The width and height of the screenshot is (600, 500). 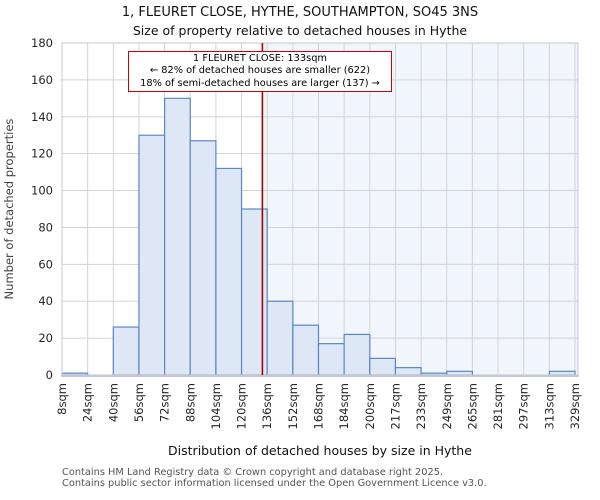 I want to click on x-tick-label: 40sqm, so click(x=113, y=402).